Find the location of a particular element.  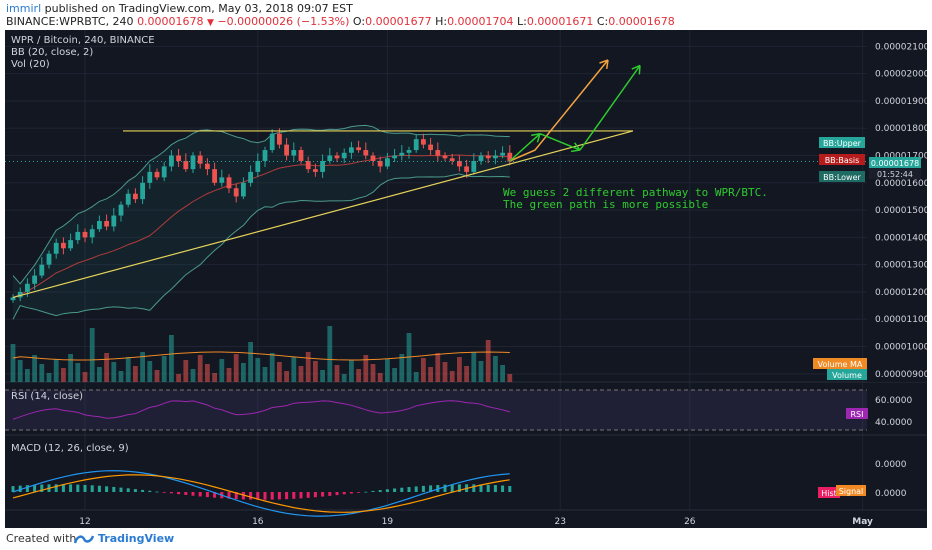

volume-ma-badge is located at coordinates (840, 363).